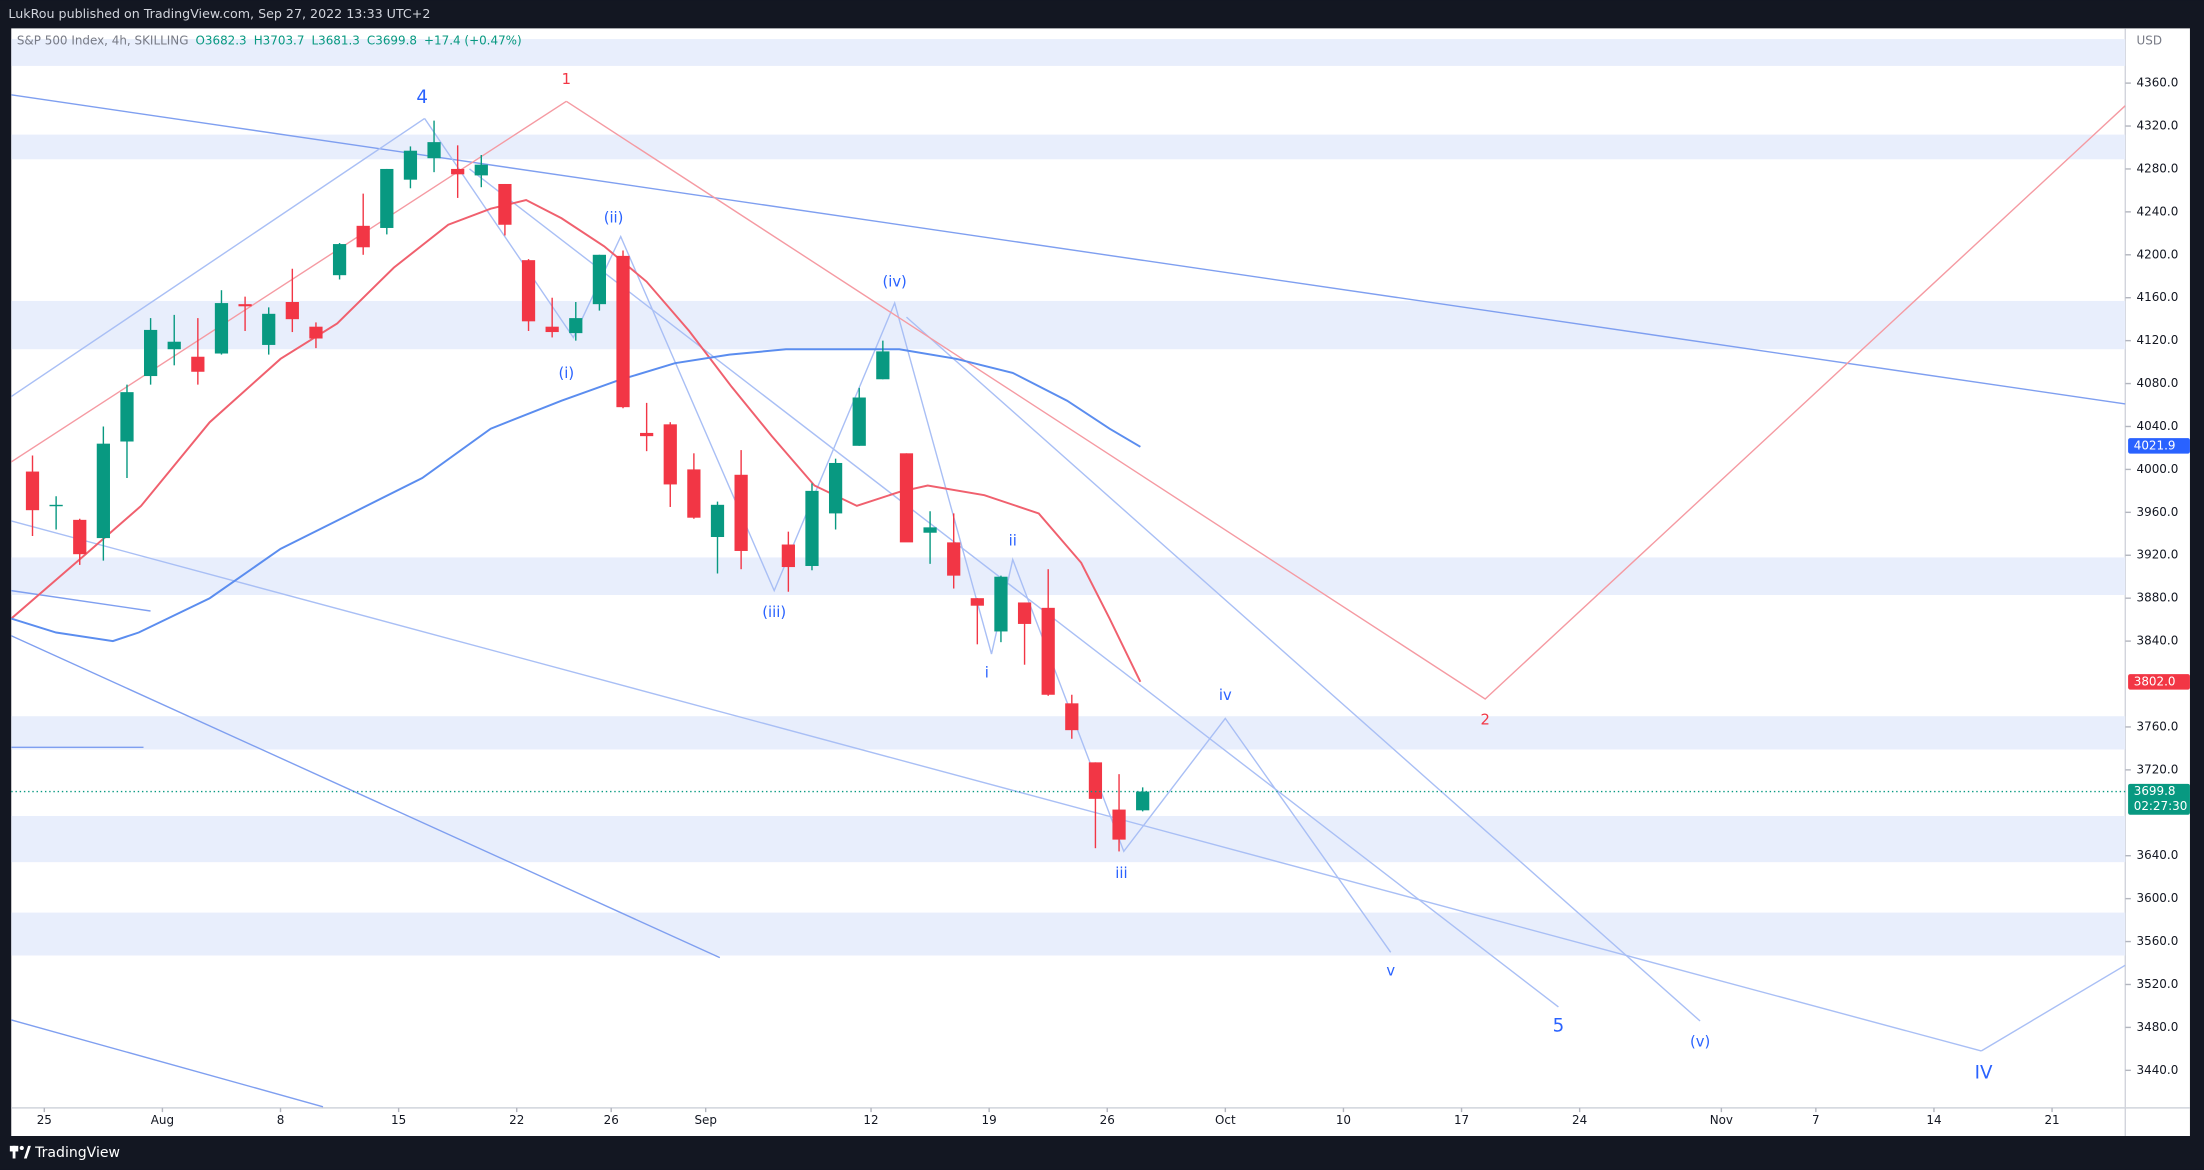 The image size is (2204, 1170). What do you see at coordinates (614, 217) in the screenshot?
I see `wave-label: (ii)` at bounding box center [614, 217].